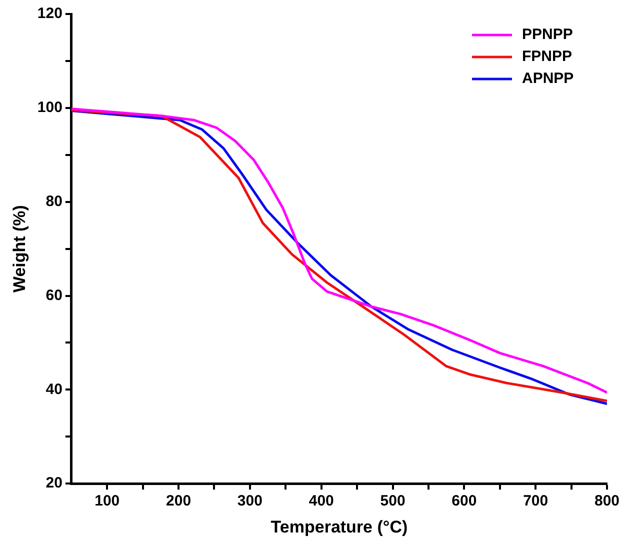 The width and height of the screenshot is (631, 546). Describe the element at coordinates (548, 79) in the screenshot. I see `legend-label: APNPP` at that location.